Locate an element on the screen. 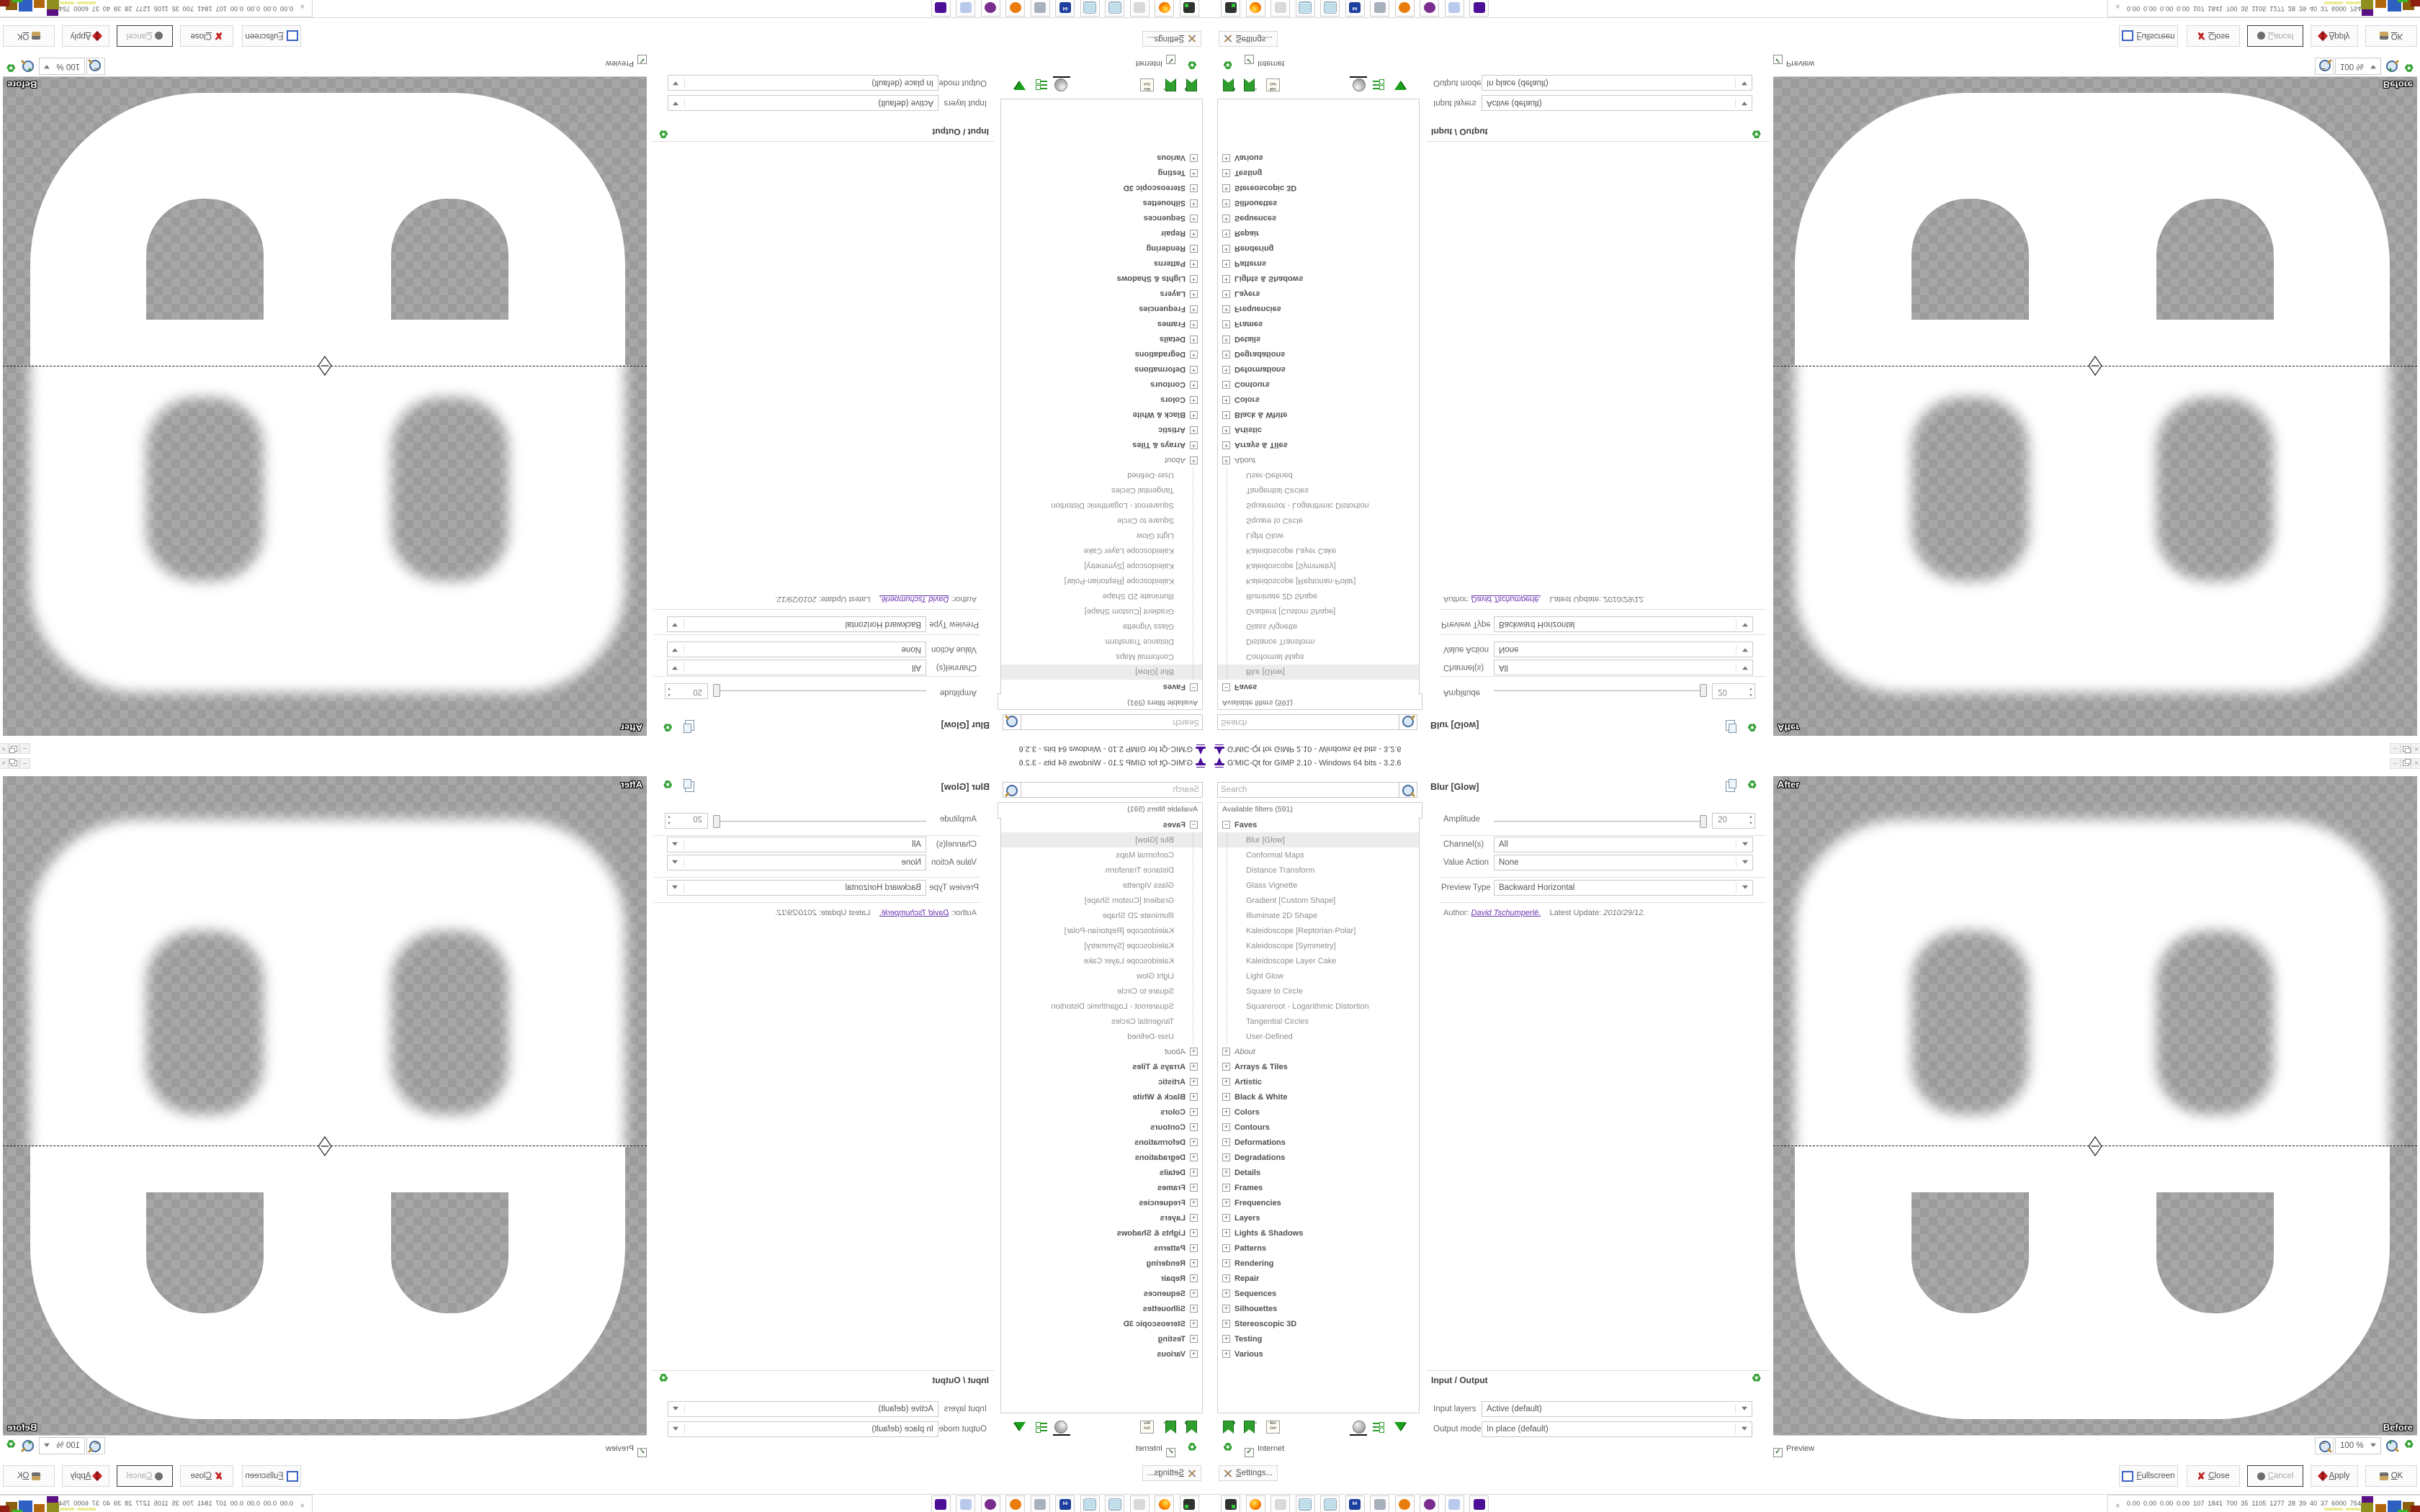 This screenshot has height=1512, width=2420. taskbar-icon-calculator is located at coordinates (1454, 1503).